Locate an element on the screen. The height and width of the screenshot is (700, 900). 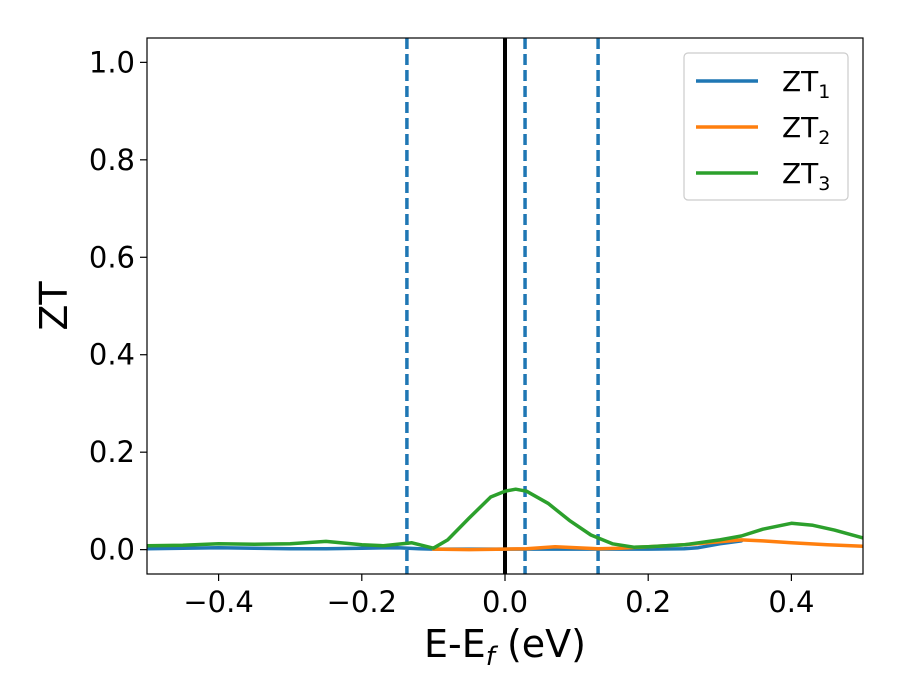
x-axis-ticks: −0.4 −0.2 0.0 0.2 0.4 is located at coordinates (498, 596).